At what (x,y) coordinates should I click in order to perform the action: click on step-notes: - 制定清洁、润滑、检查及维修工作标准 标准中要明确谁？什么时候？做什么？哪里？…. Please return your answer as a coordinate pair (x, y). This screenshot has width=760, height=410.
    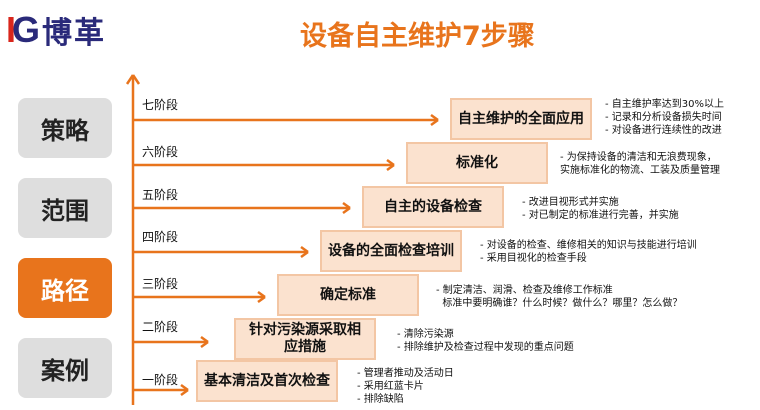
    Looking at the image, I should click on (559, 297).